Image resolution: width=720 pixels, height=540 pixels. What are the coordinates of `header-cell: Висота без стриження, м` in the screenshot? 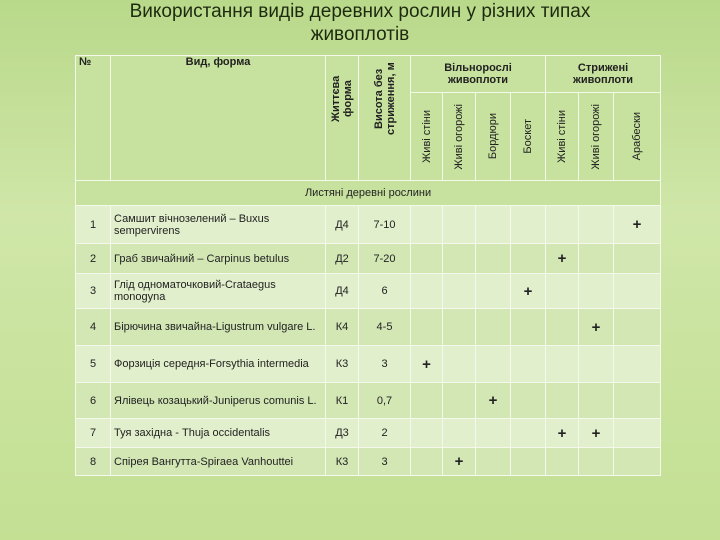 It's located at (384, 99).